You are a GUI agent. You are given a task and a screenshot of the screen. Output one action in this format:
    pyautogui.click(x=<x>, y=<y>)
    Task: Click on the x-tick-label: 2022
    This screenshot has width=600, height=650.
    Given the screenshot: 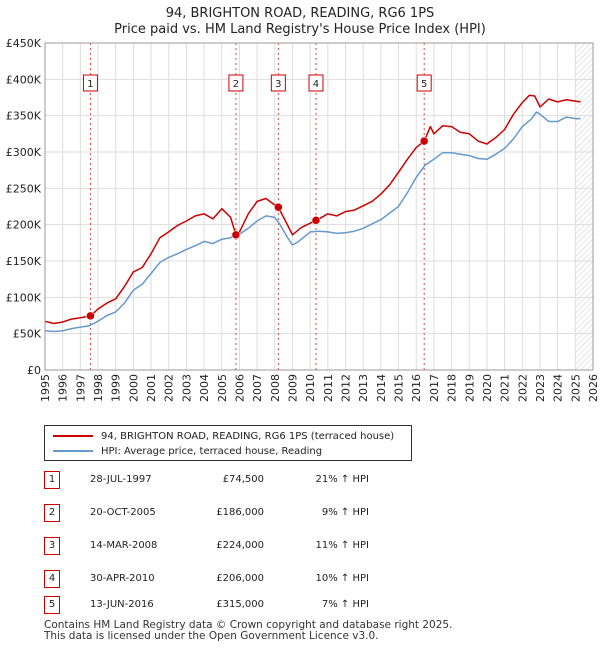 What is the action you would take?
    pyautogui.click(x=522, y=388)
    